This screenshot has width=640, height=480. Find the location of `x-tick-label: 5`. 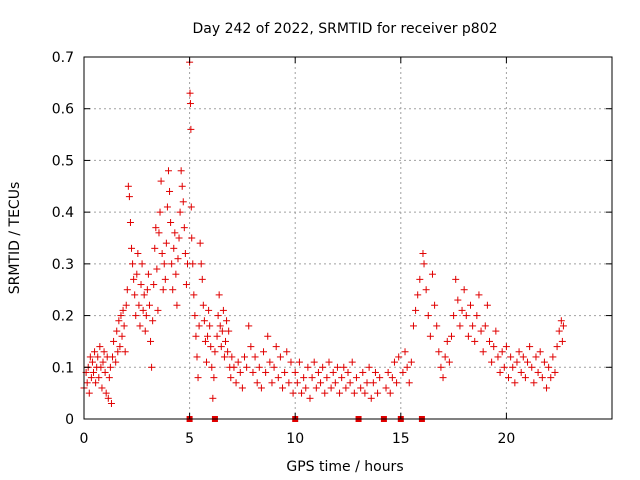

x-tick-label: 5 is located at coordinates (189, 439).